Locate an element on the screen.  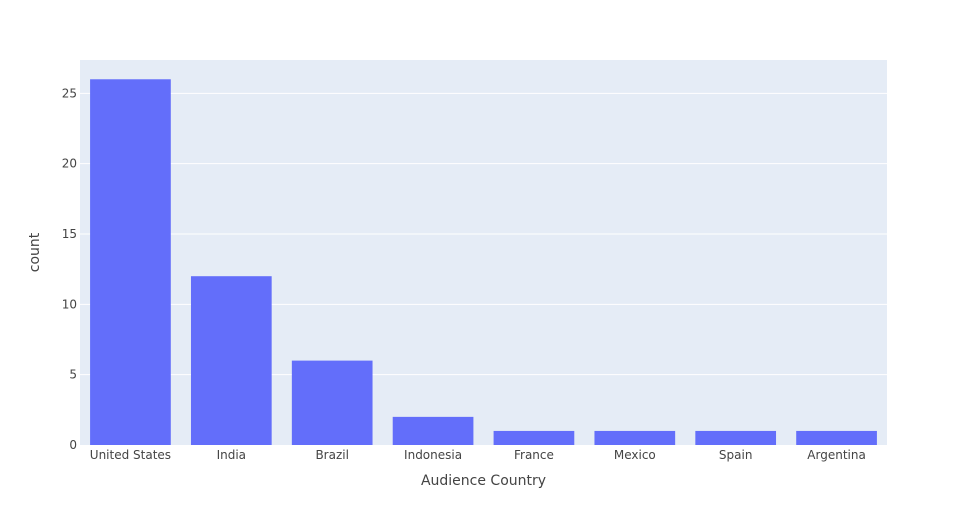
x-axis-title: Audience Country is located at coordinates (483, 481).